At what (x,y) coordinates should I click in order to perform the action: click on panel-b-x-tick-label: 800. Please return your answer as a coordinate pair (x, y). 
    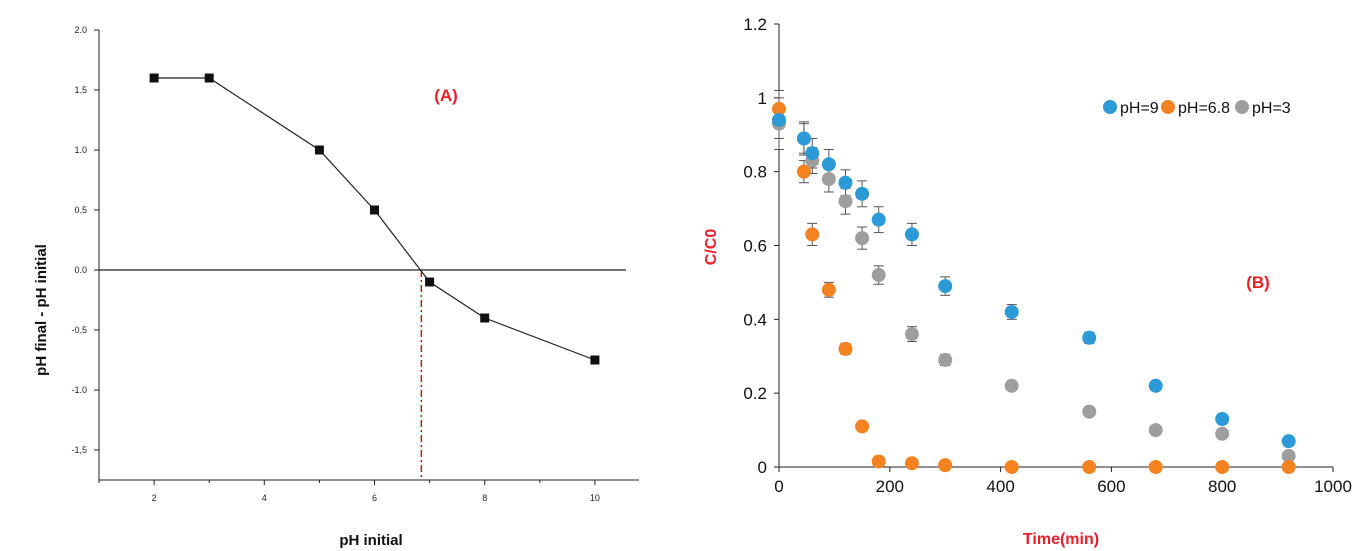
    Looking at the image, I should click on (1222, 486).